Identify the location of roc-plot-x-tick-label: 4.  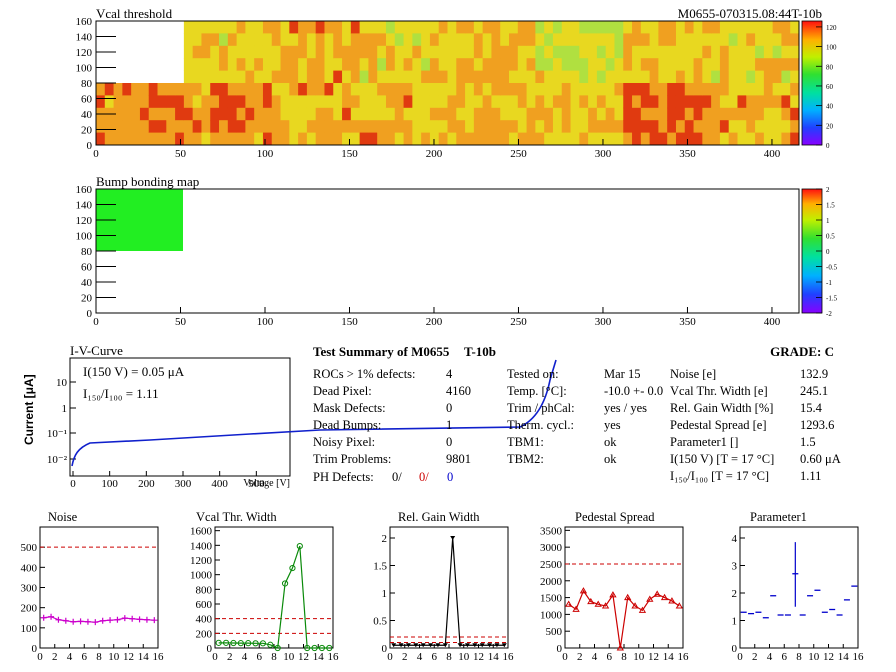
(245, 657).